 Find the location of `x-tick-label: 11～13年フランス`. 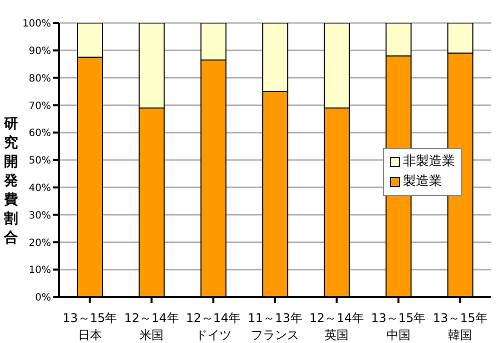

x-tick-label: 11～13年フランス is located at coordinates (275, 326).